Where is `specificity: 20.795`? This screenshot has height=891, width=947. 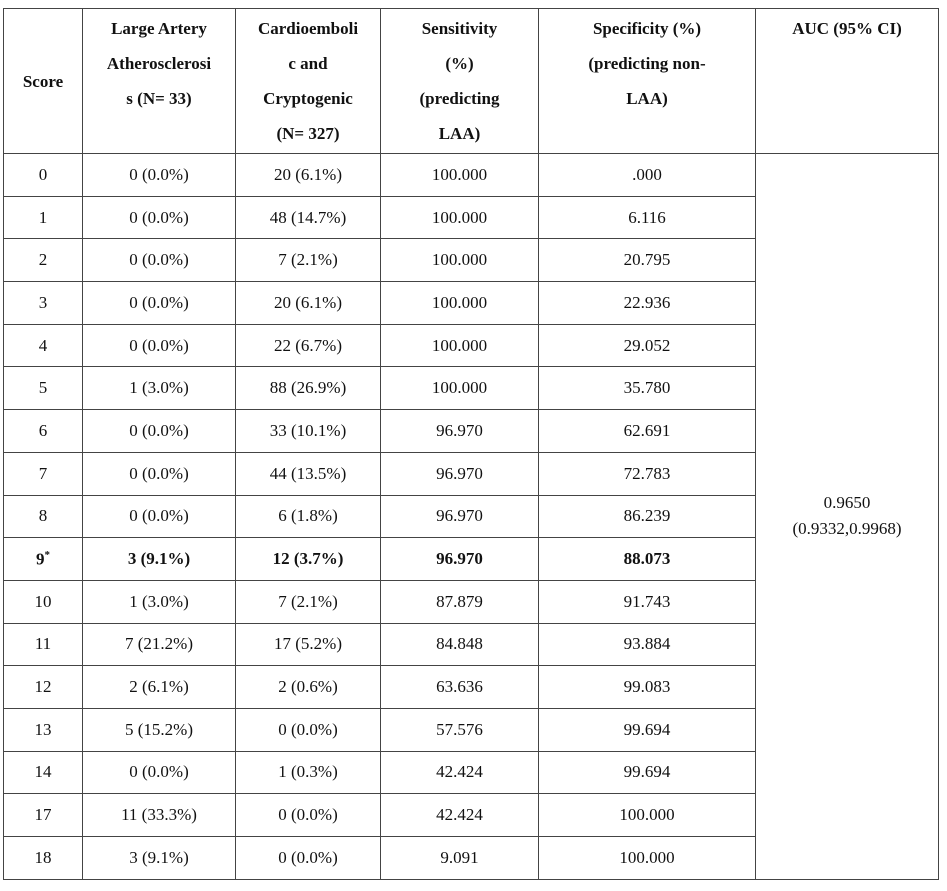
specificity: 20.795 is located at coordinates (647, 260).